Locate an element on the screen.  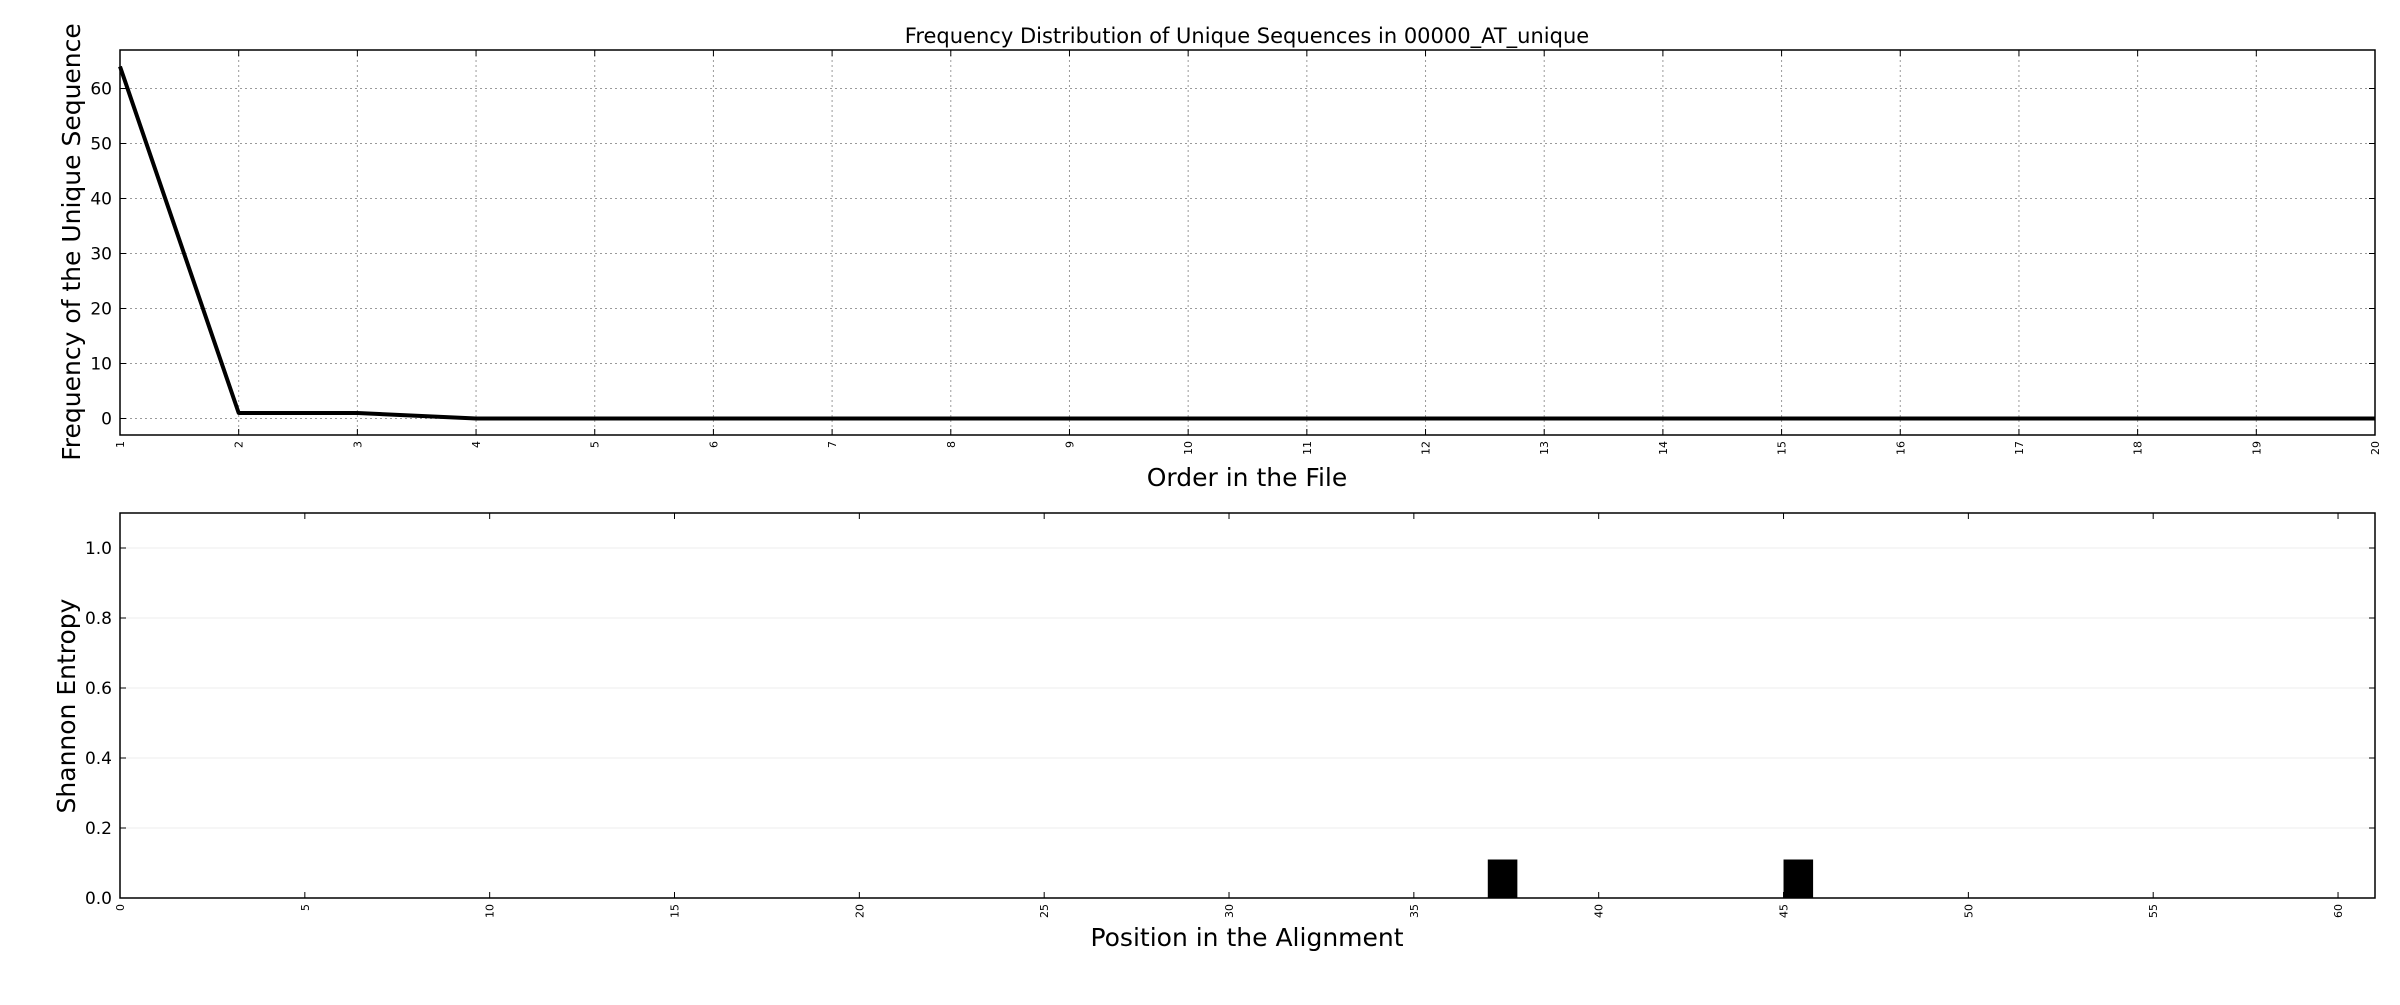
chart1-x-tick-label: 2 is located at coordinates (239, 444).